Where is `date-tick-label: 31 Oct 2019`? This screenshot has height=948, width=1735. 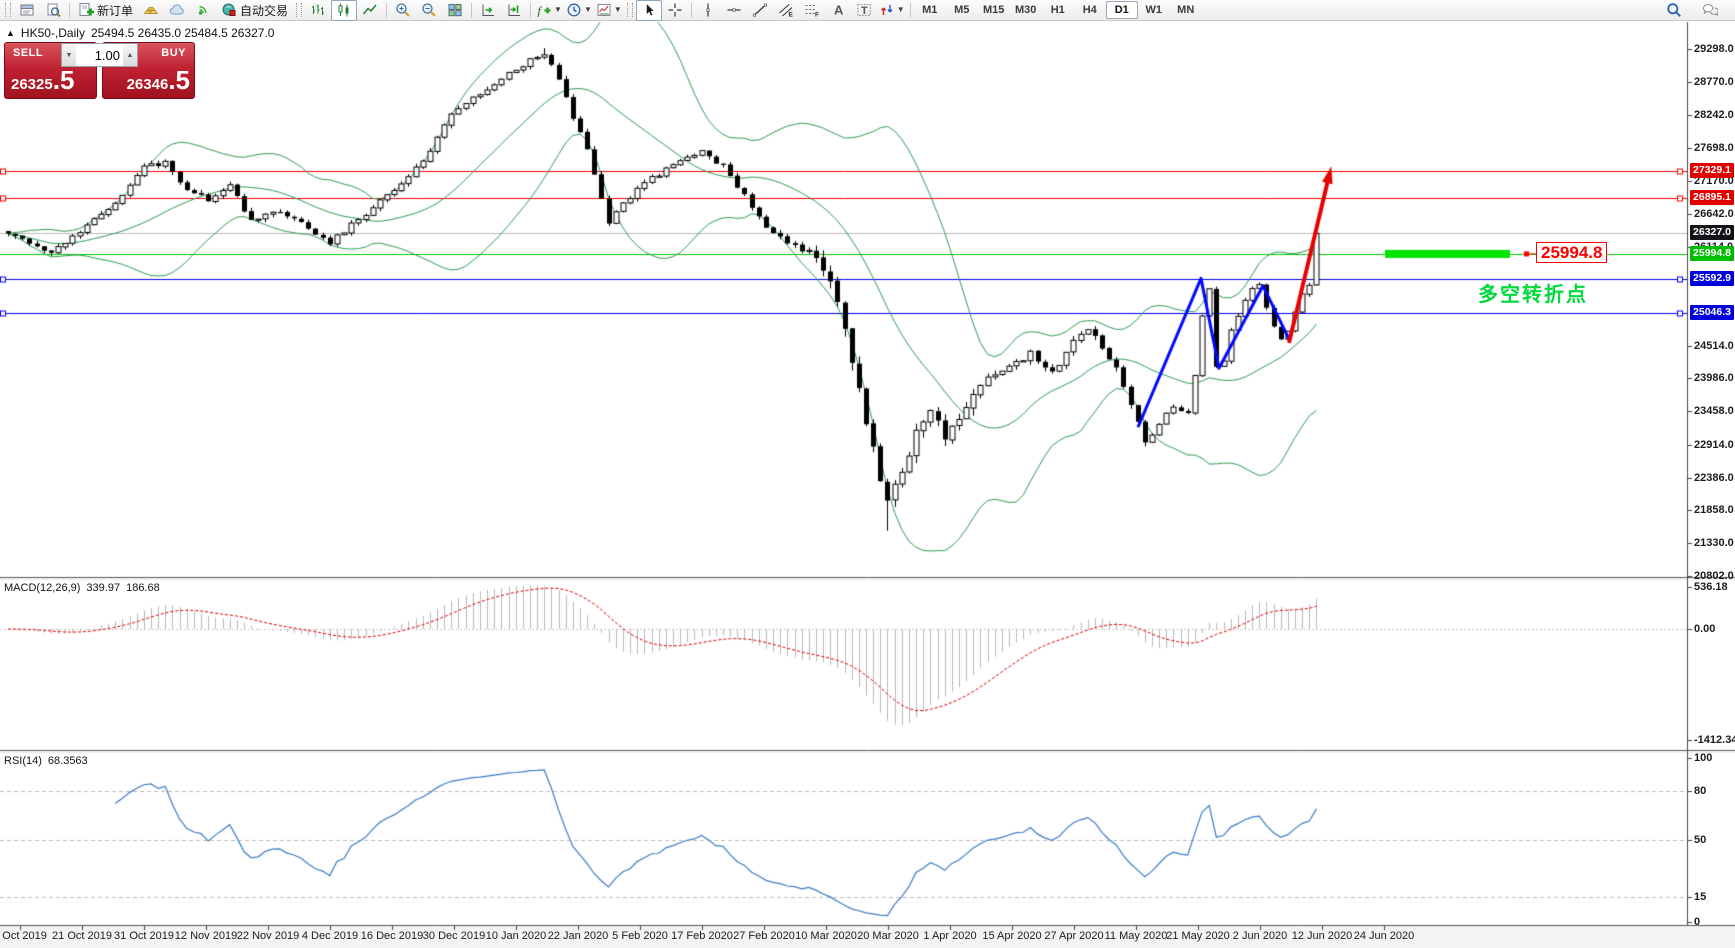 date-tick-label: 31 Oct 2019 is located at coordinates (144, 936).